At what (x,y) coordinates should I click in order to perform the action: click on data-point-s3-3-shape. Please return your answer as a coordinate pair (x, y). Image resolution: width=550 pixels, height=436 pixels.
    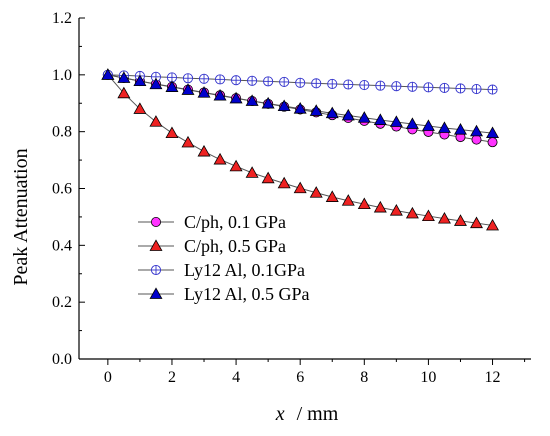
    Looking at the image, I should click on (156, 83).